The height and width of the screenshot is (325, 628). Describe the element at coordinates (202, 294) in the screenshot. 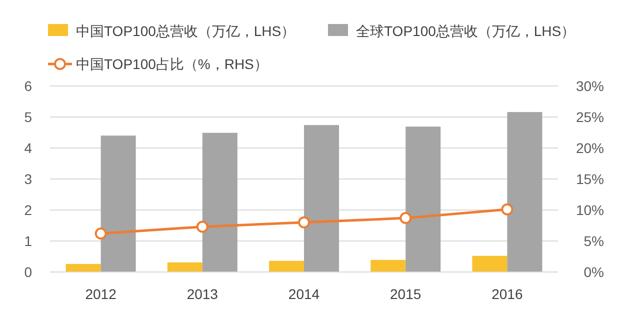

I see `x-tick-label: 2013` at that location.